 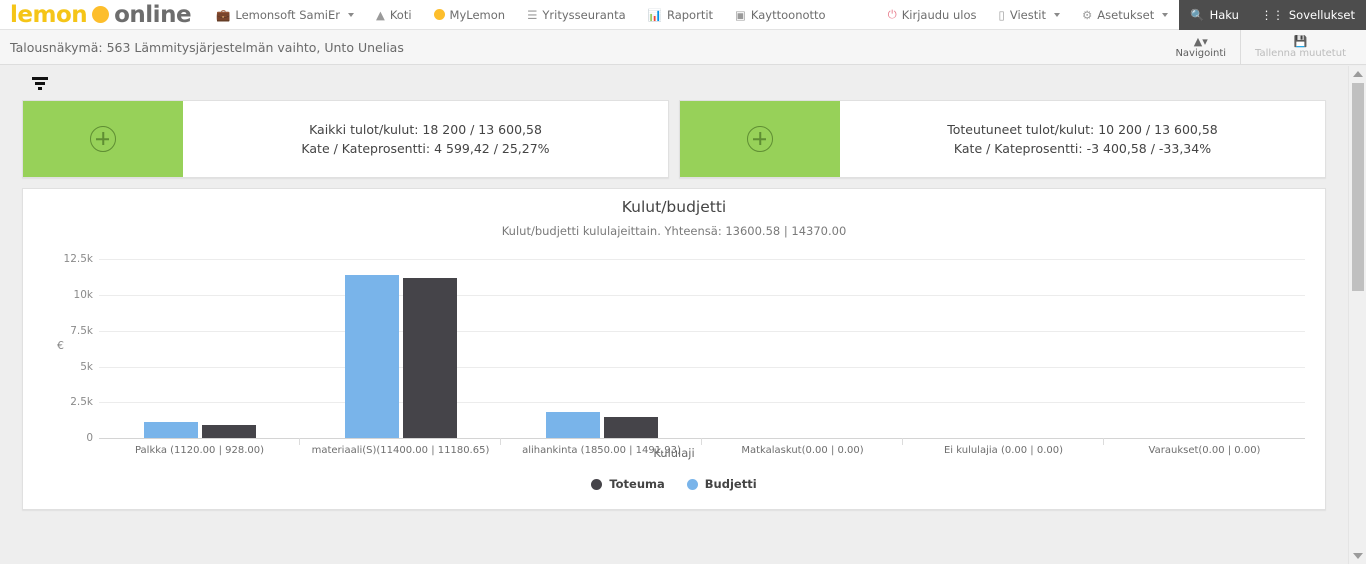 I want to click on message-icon: ▯, so click(x=1001, y=14).